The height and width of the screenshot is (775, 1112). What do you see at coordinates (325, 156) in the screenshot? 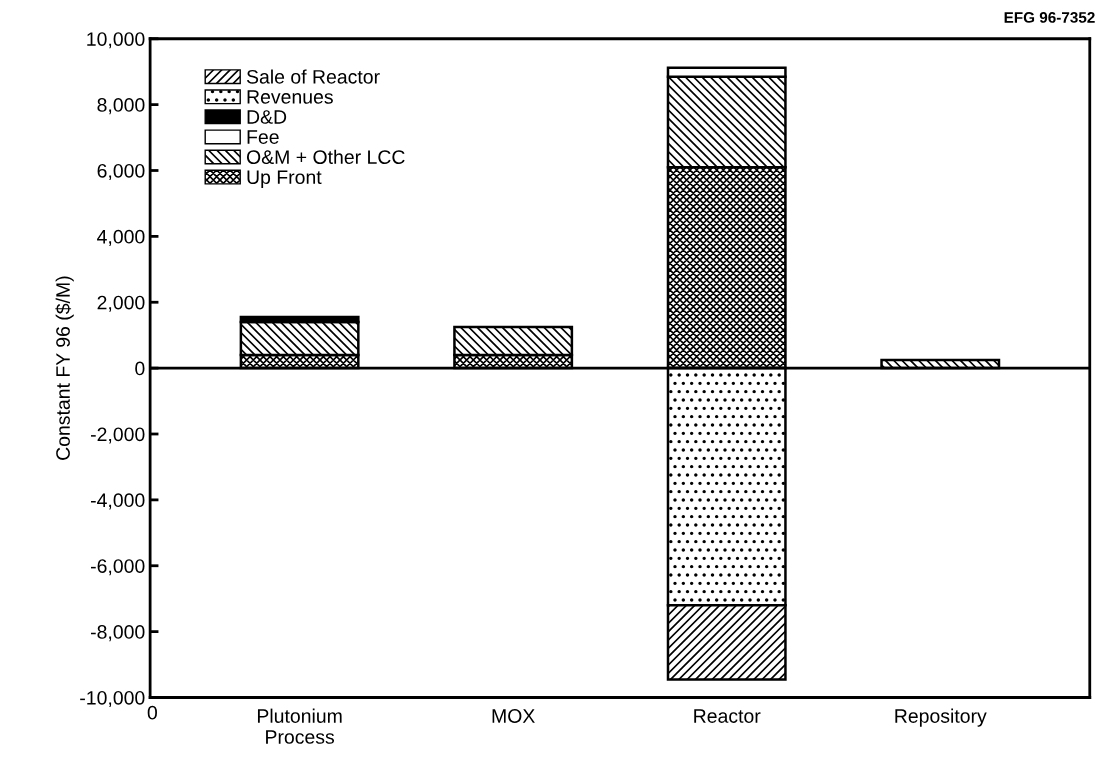
I see `legend-label: O&M + Other LCC` at bounding box center [325, 156].